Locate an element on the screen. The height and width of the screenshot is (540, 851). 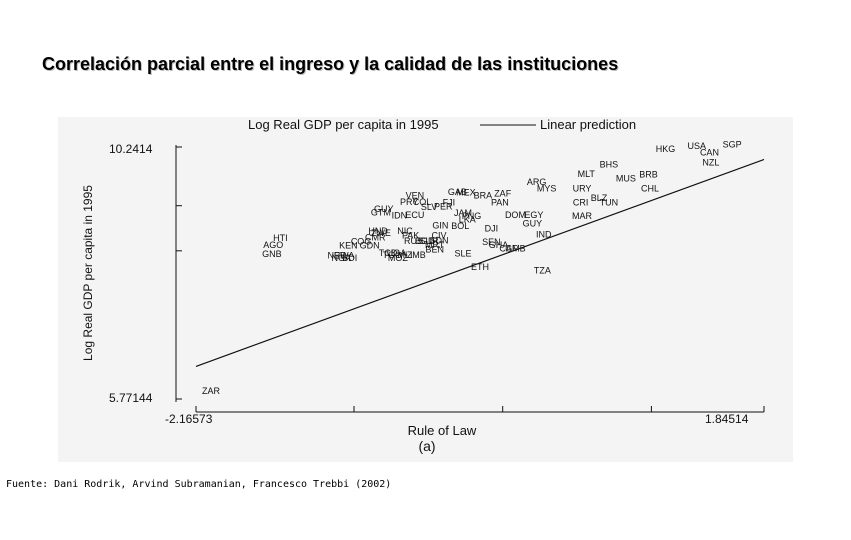
point-label-col: COL is located at coordinates (422, 202).